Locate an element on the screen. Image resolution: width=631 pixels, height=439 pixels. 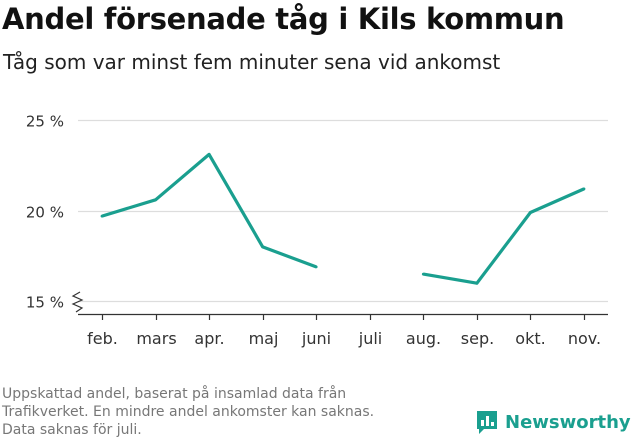
x-tick-label: mars is located at coordinates (156, 338).